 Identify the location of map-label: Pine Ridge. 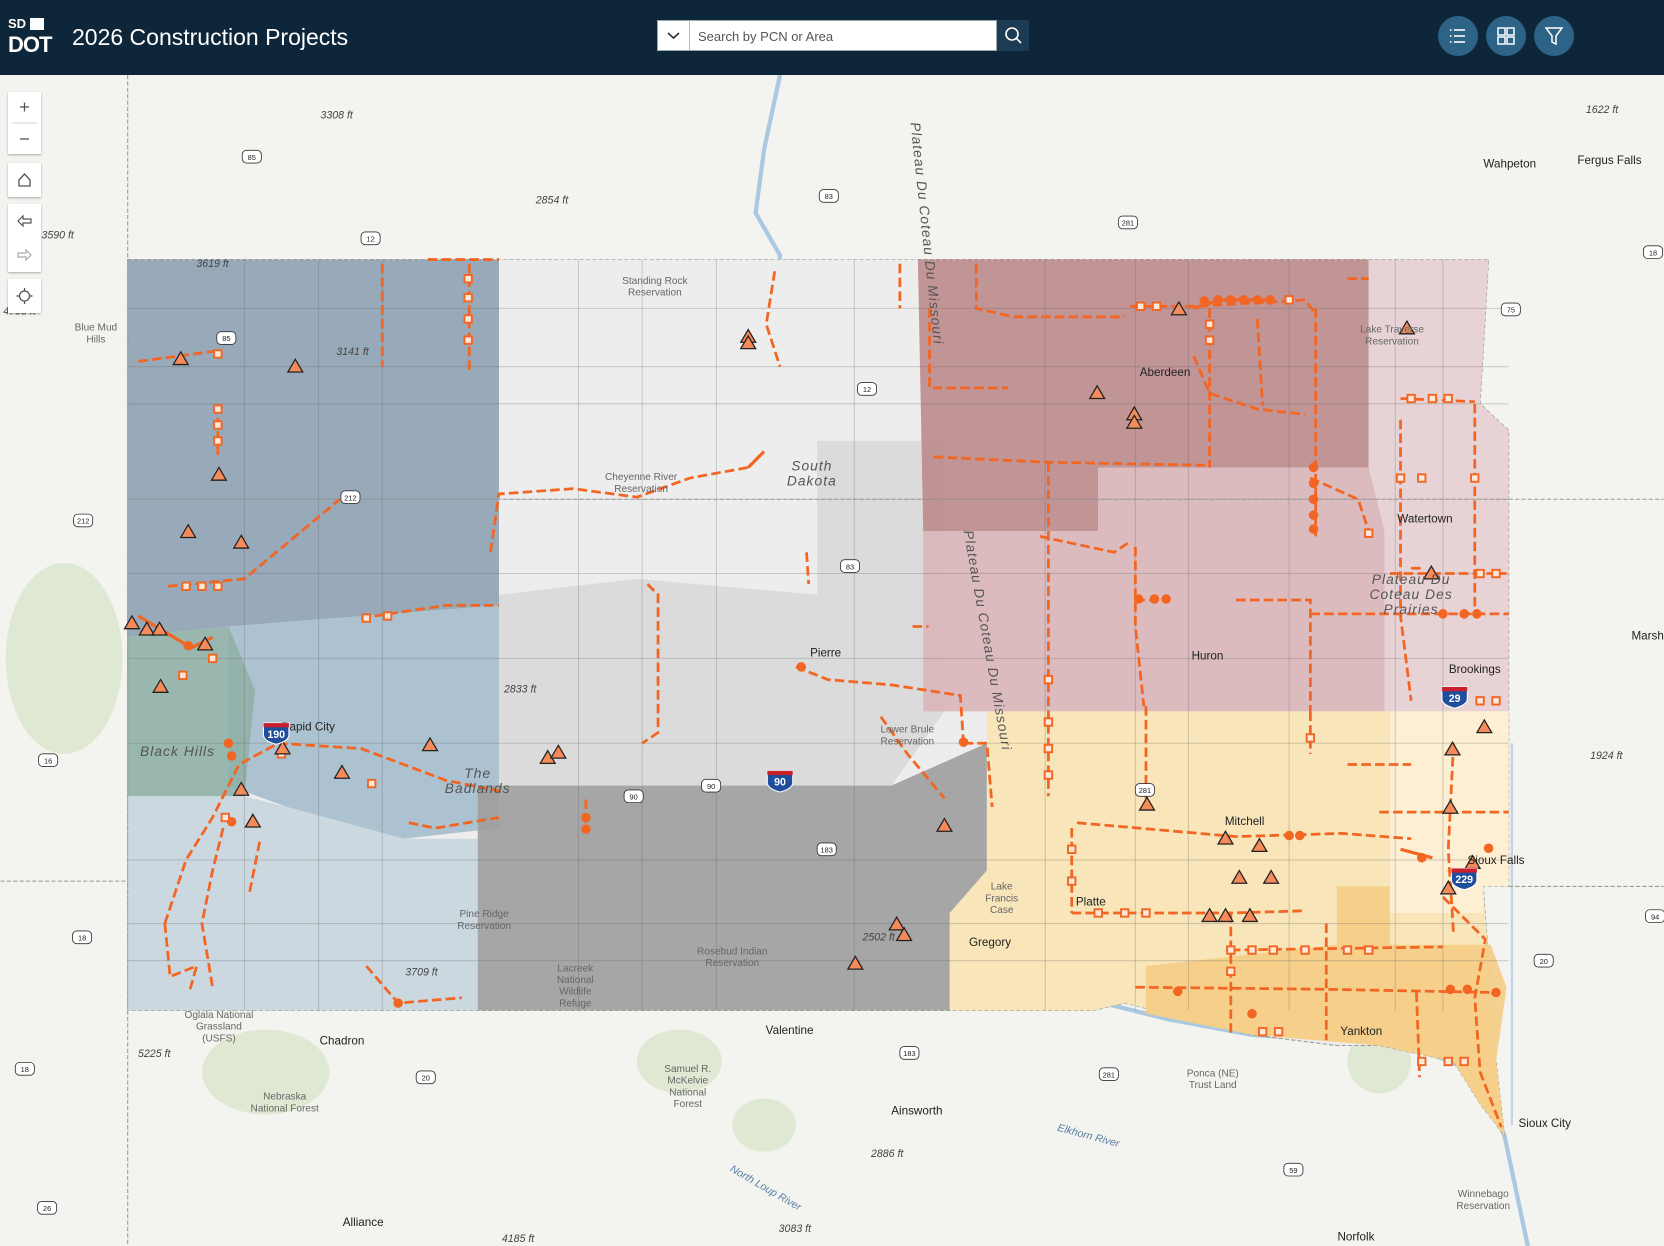
(484, 914).